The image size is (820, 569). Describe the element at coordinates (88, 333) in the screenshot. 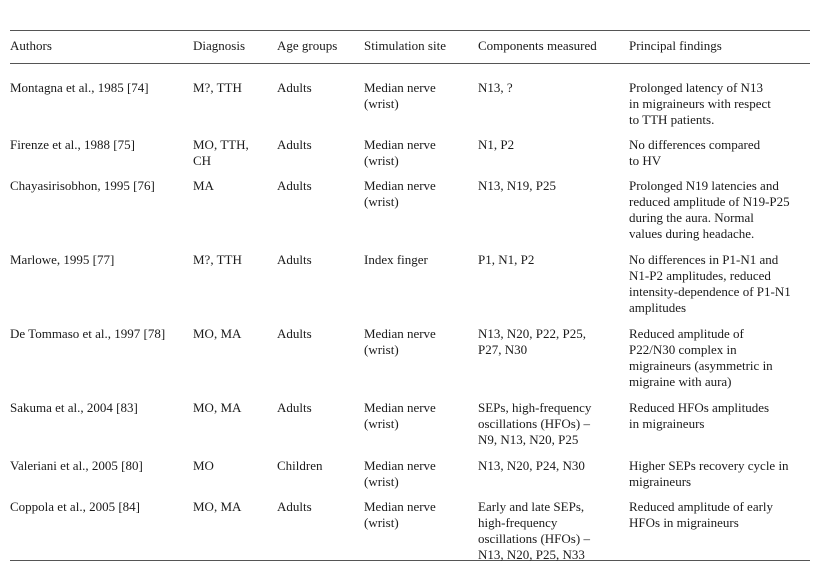

I see `cell-authors: De Tommaso et al., 1997 [78]` at that location.